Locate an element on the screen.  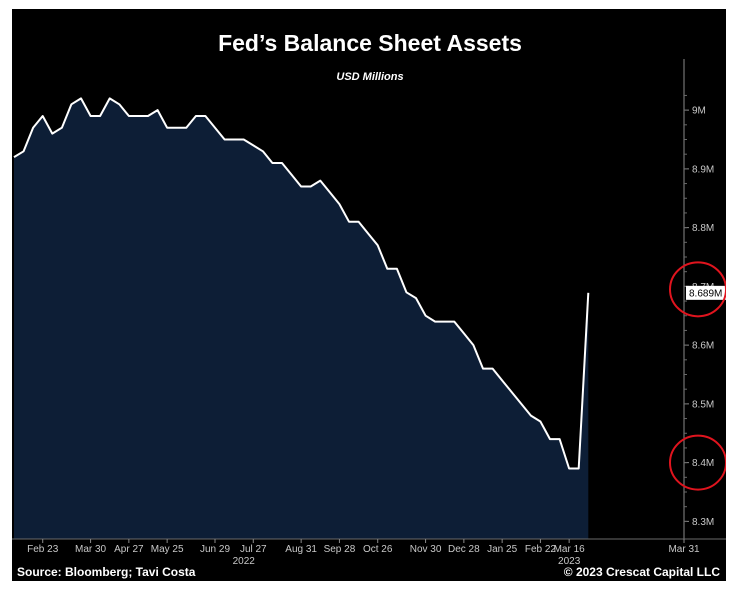
x-tick-label: Jun 29 is located at coordinates (215, 549).